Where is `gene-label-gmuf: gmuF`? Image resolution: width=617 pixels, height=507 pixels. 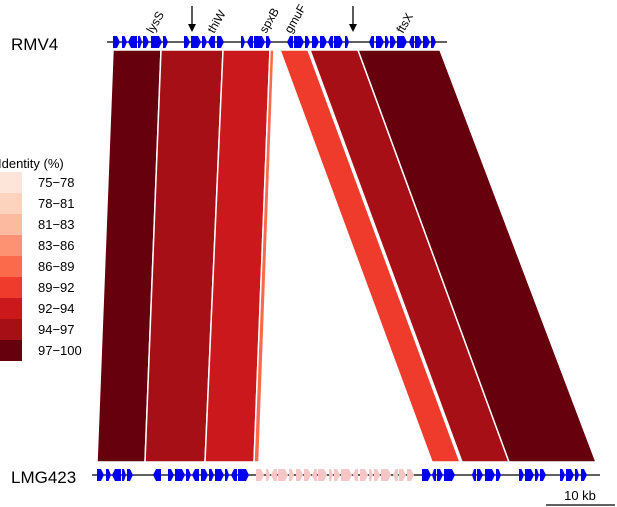
gene-label-gmuf: gmuF is located at coordinates (294, 19).